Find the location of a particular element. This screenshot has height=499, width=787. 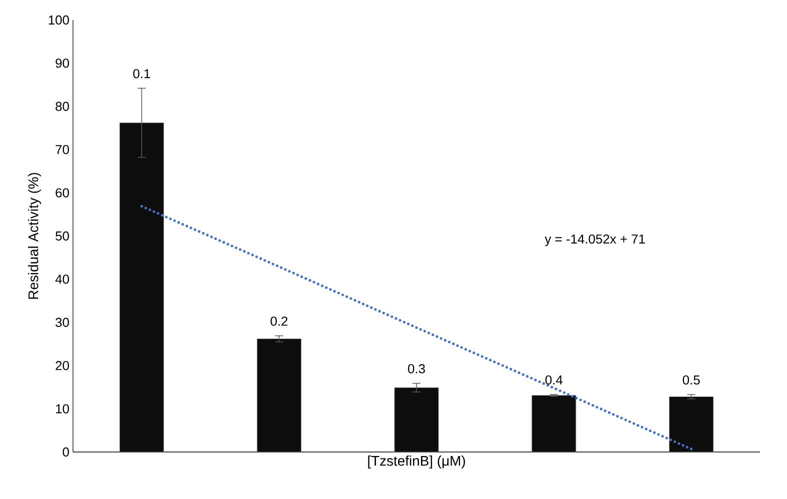

y-axis-title: Residual Activity (%) is located at coordinates (35, 235).